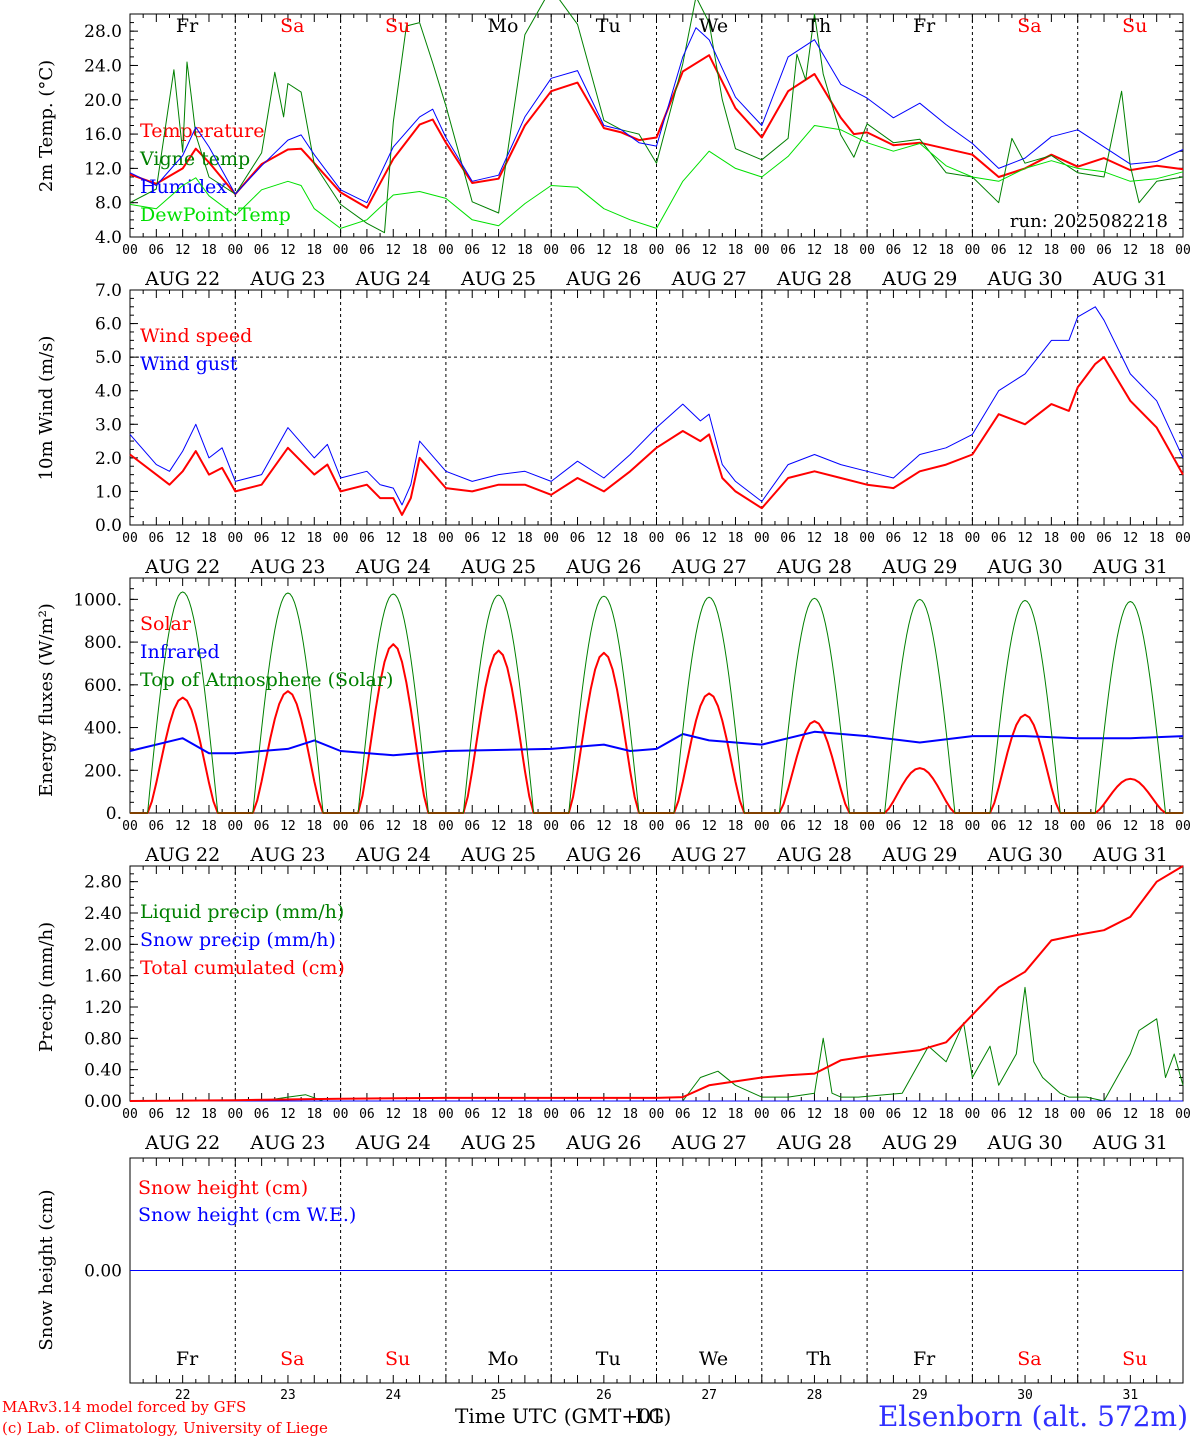  I want to click on day-label: AUG 30, so click(1024, 1143).